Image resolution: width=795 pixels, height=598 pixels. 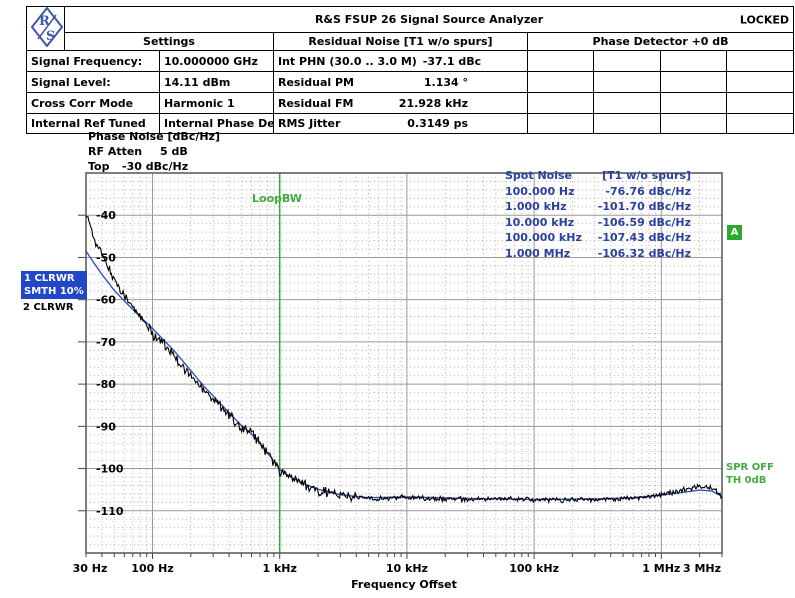 I want to click on top-level-value: -30 dBc/Hz, so click(x=155, y=166).